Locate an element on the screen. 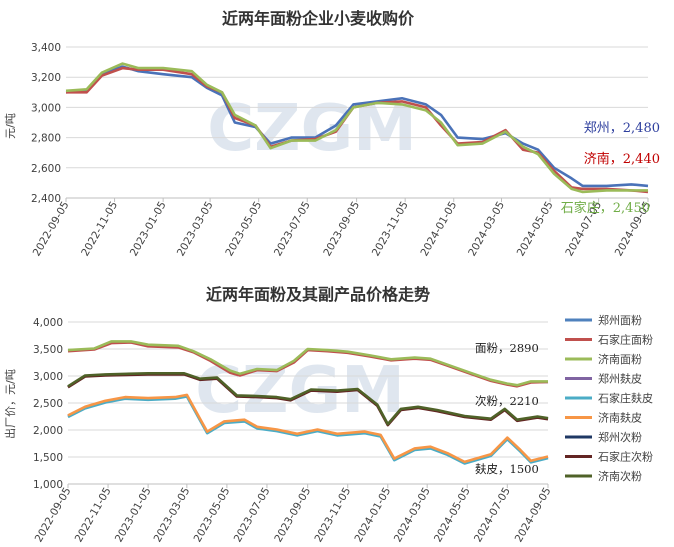 The width and height of the screenshot is (674, 547). series-annotation: 面粉，2890 is located at coordinates (507, 348).